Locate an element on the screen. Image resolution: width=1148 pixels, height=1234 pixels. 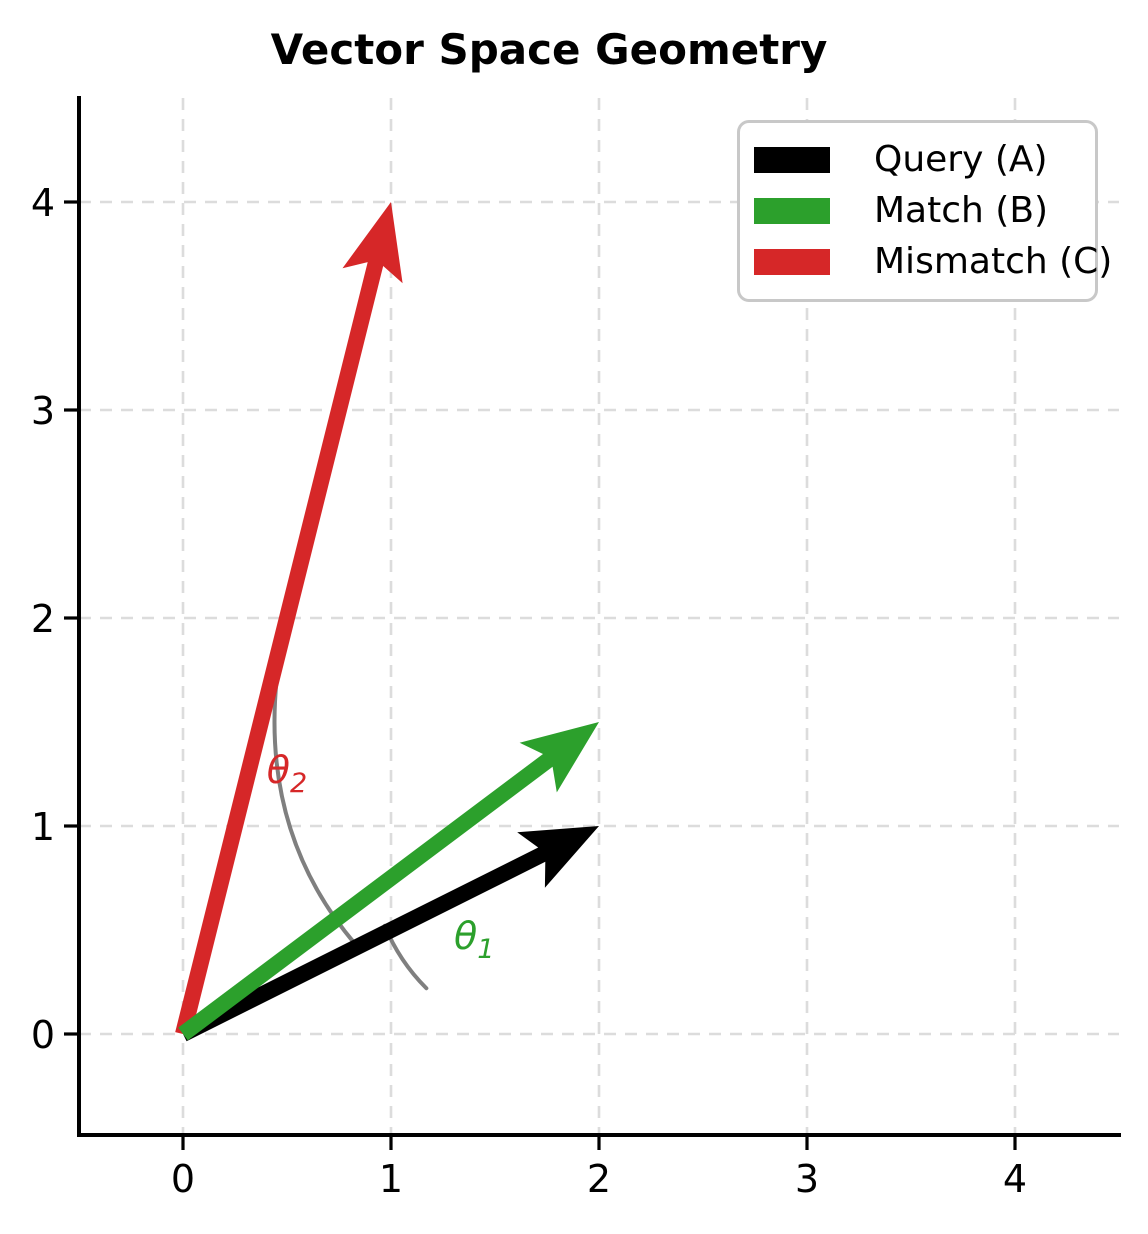
x-tick-label: 4 is located at coordinates (1015, 1179).